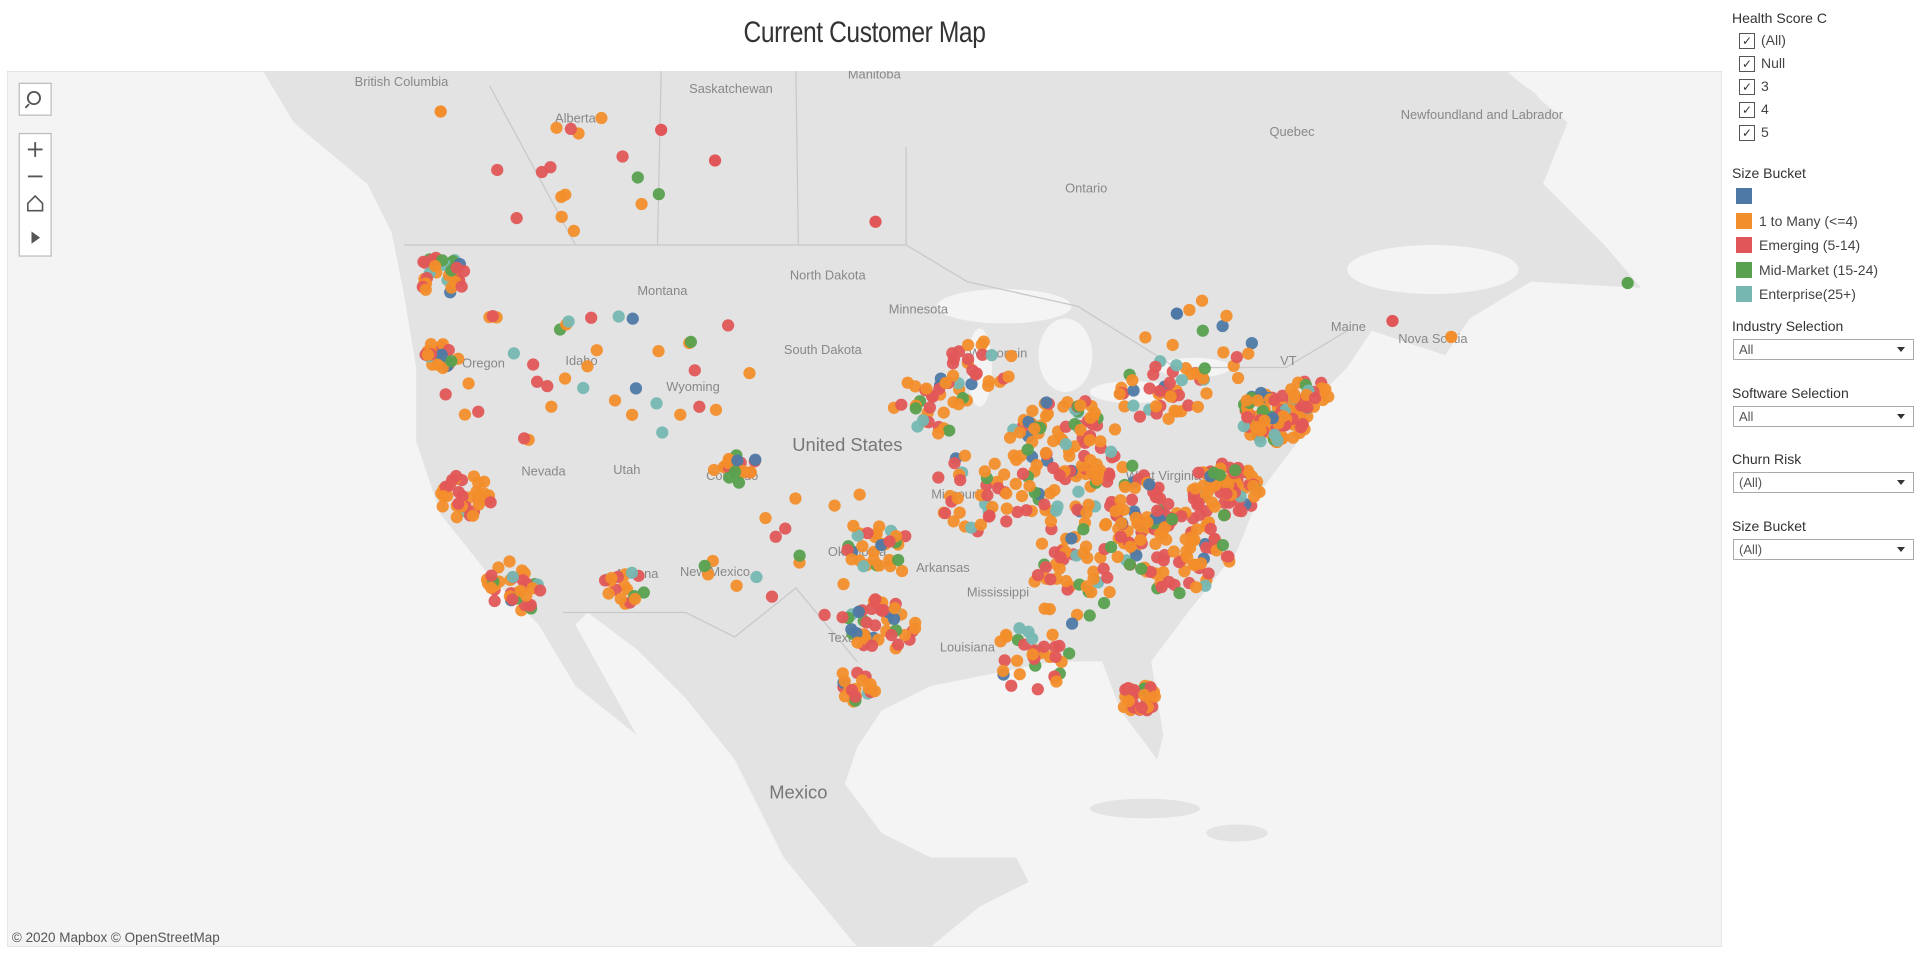 The image size is (1920, 964). I want to click on search-button, so click(35, 99).